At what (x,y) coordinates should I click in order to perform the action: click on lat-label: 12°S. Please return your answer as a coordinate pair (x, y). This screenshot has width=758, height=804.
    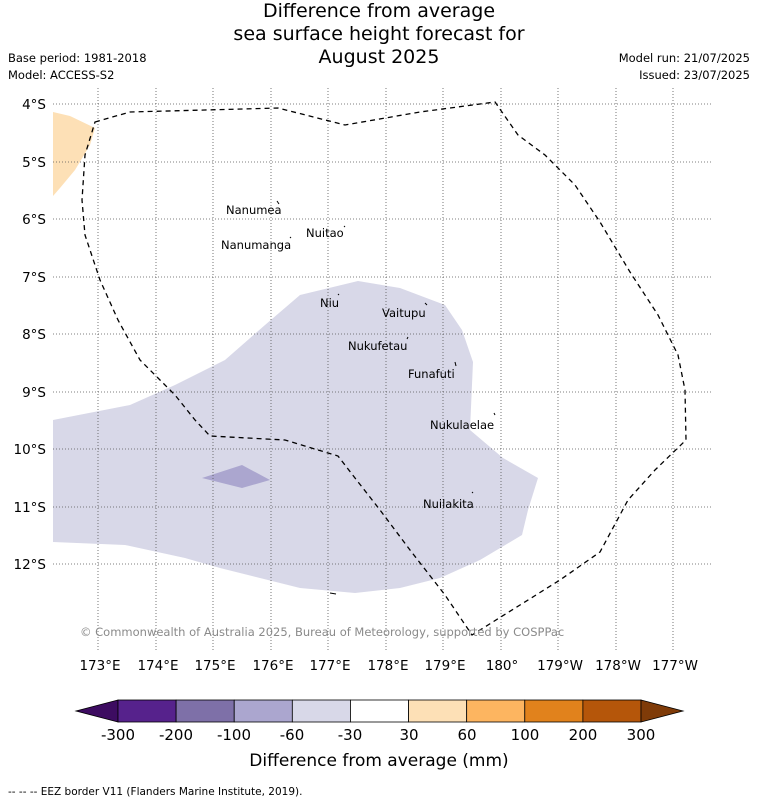
    Looking at the image, I should click on (30, 565).